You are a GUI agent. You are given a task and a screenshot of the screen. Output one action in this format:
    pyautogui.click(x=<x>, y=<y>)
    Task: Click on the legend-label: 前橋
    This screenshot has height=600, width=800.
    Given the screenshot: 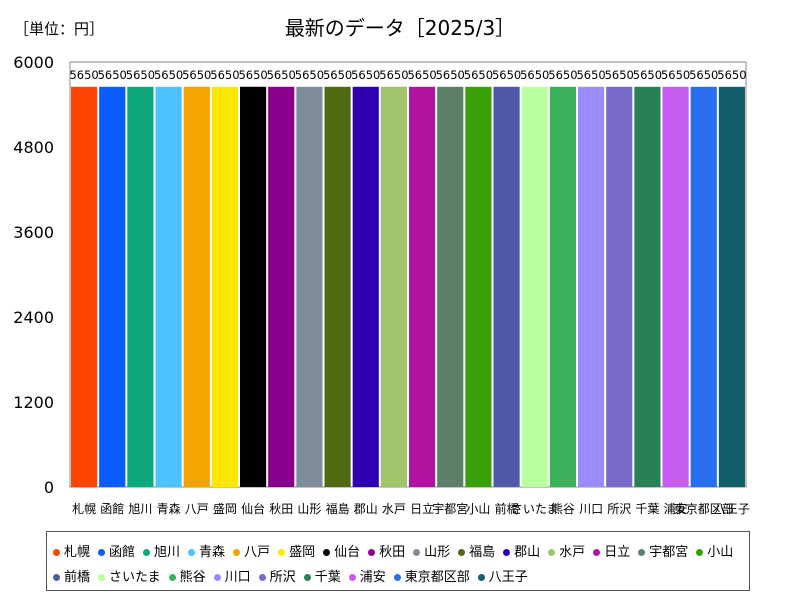 What is the action you would take?
    pyautogui.click(x=77, y=577)
    